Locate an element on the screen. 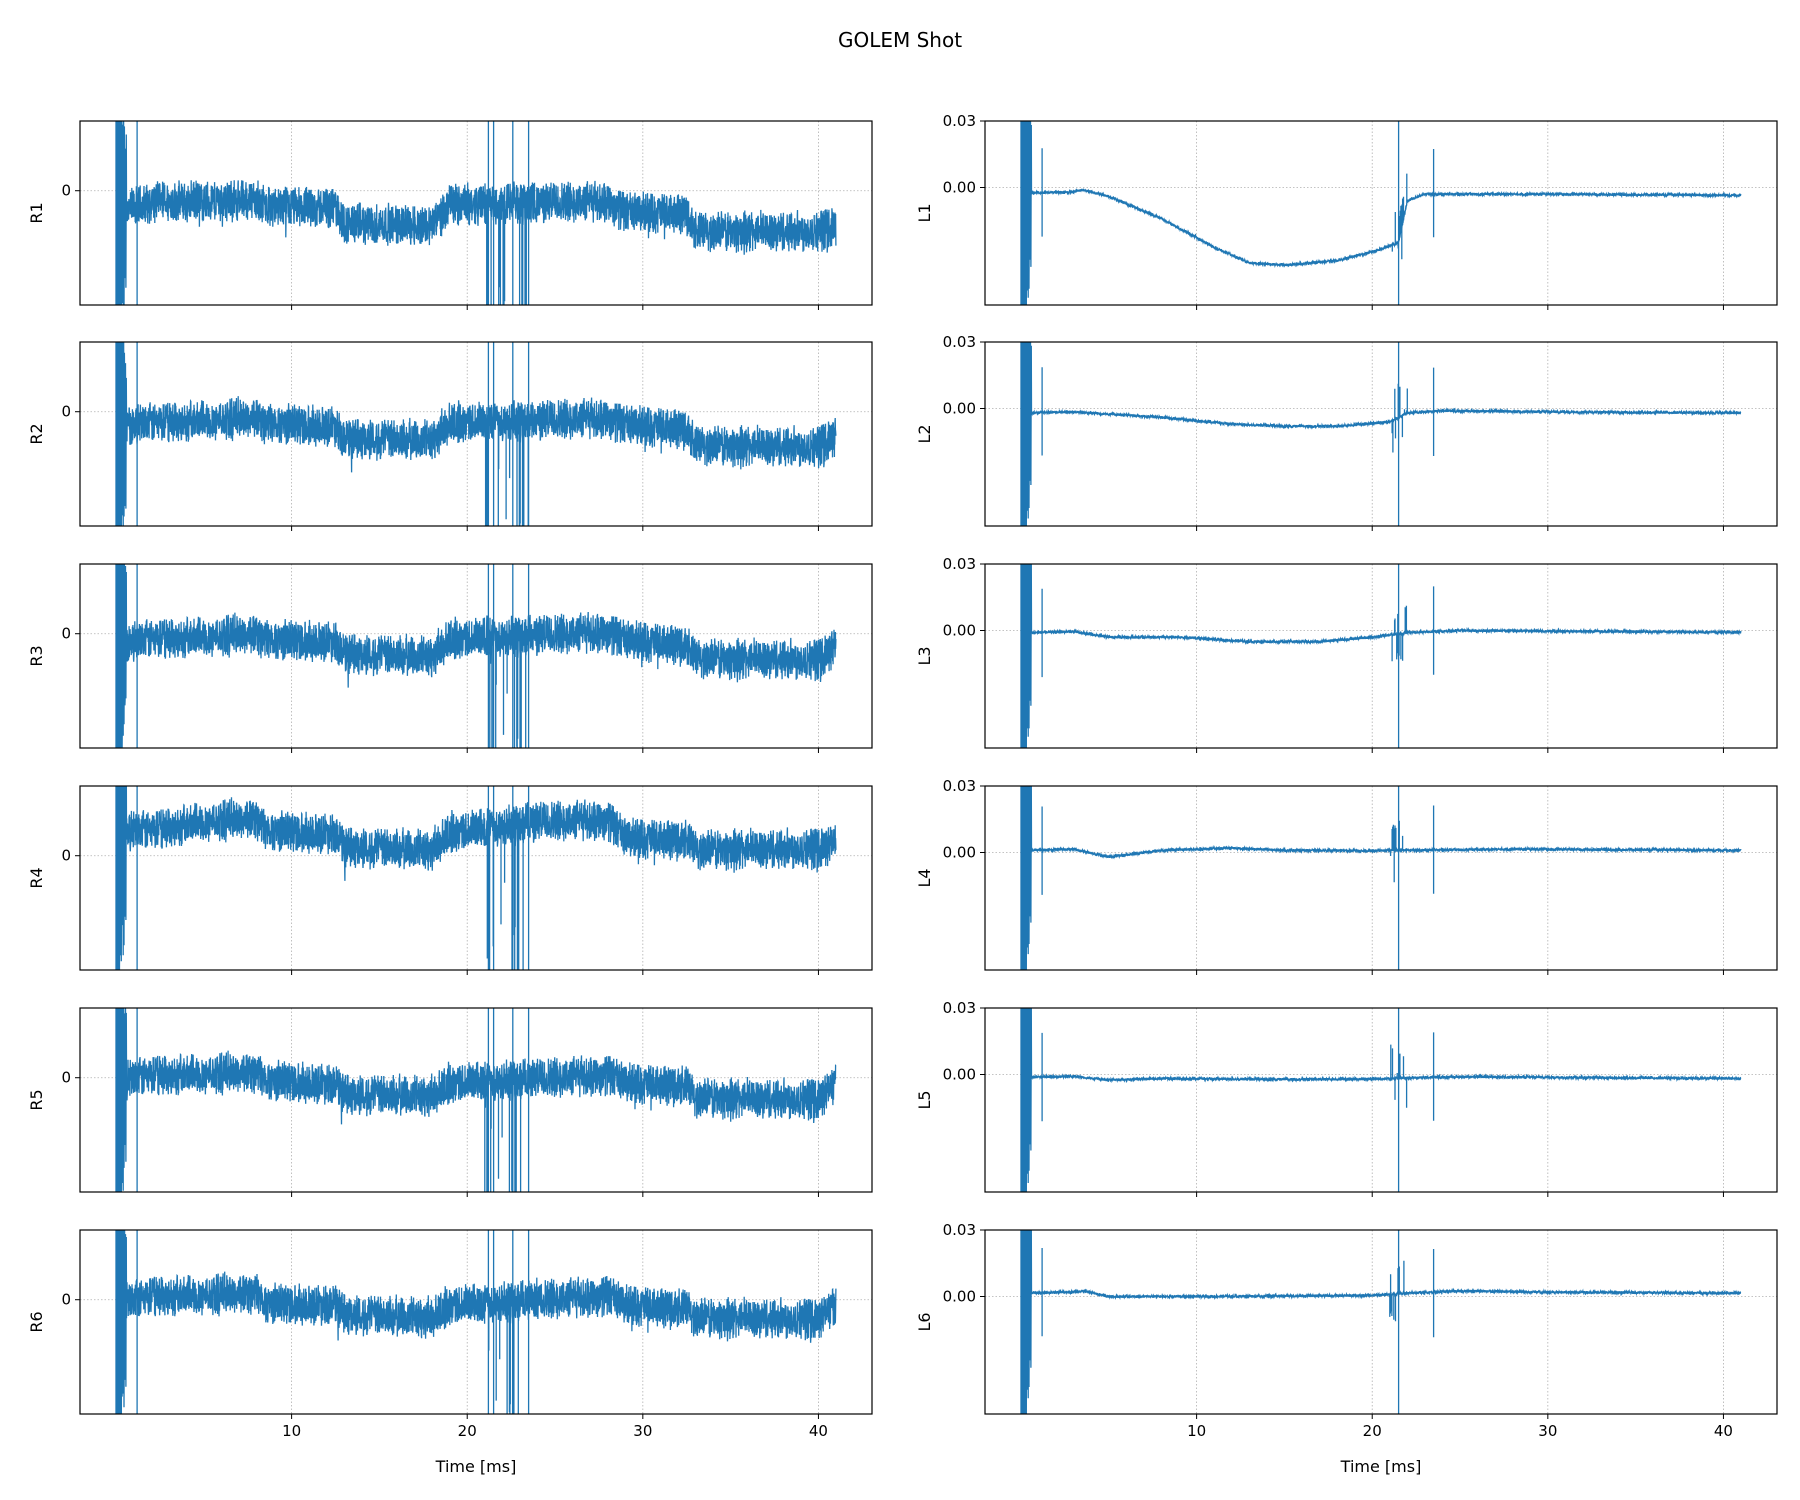 Image resolution: width=1800 pixels, height=1500 pixels. y-axis-label: R3 is located at coordinates (36, 655).